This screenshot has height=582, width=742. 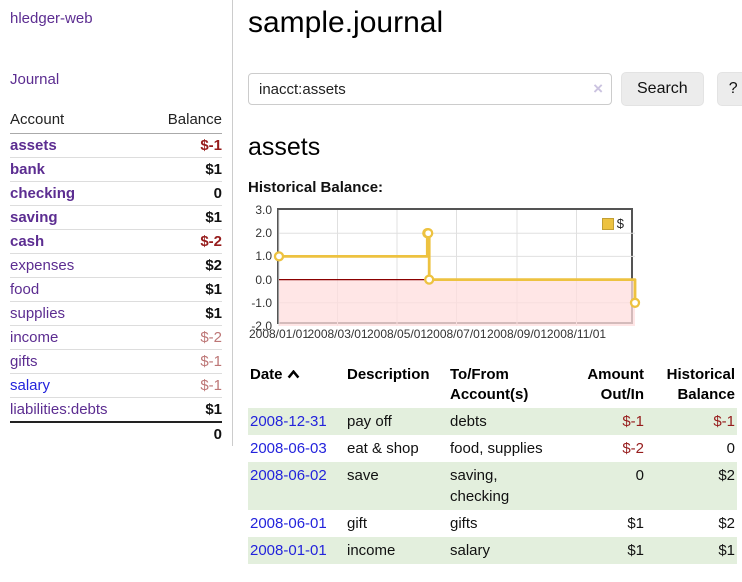 What do you see at coordinates (263, 279) in the screenshot?
I see `y-tick-label: 0.0` at bounding box center [263, 279].